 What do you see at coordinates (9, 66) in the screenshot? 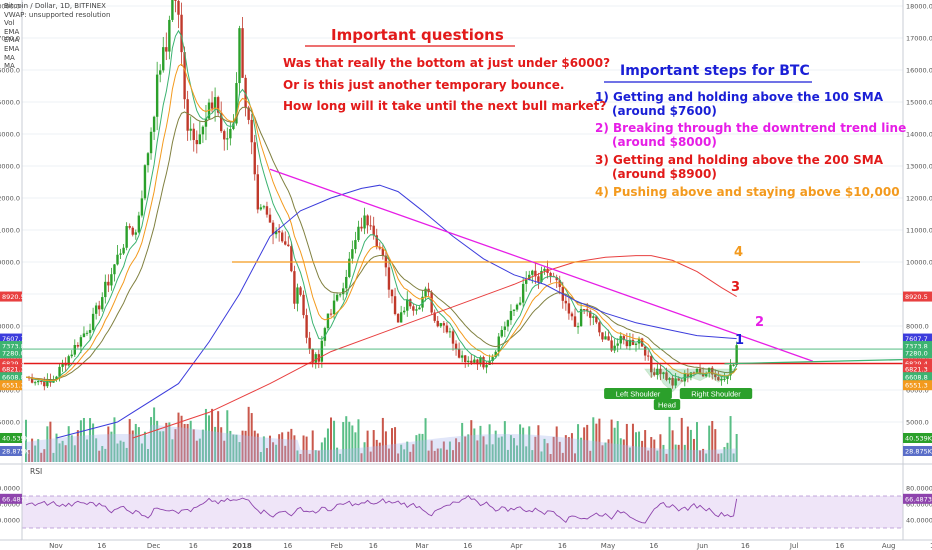
I see `indicator-ma: MA` at bounding box center [9, 66].